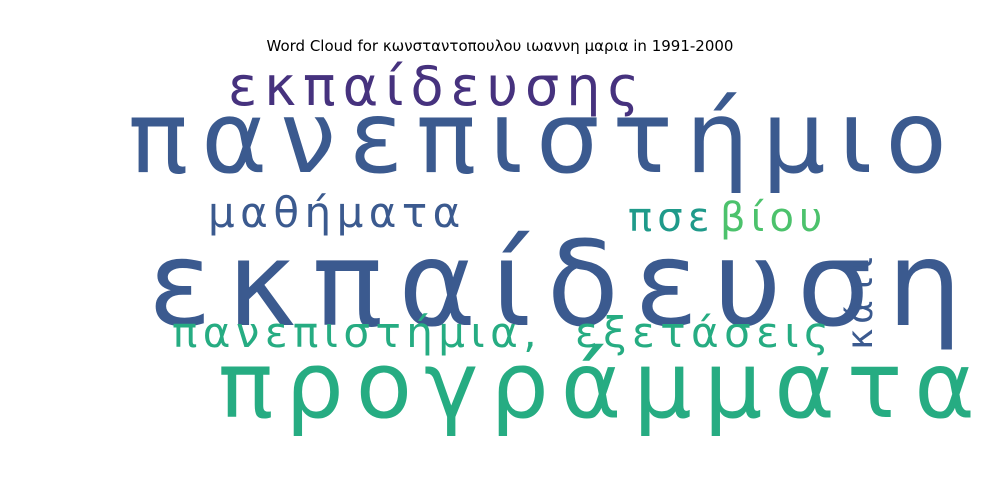 The image size is (1000, 500). I want to click on word-pse: πσε, so click(671, 218).